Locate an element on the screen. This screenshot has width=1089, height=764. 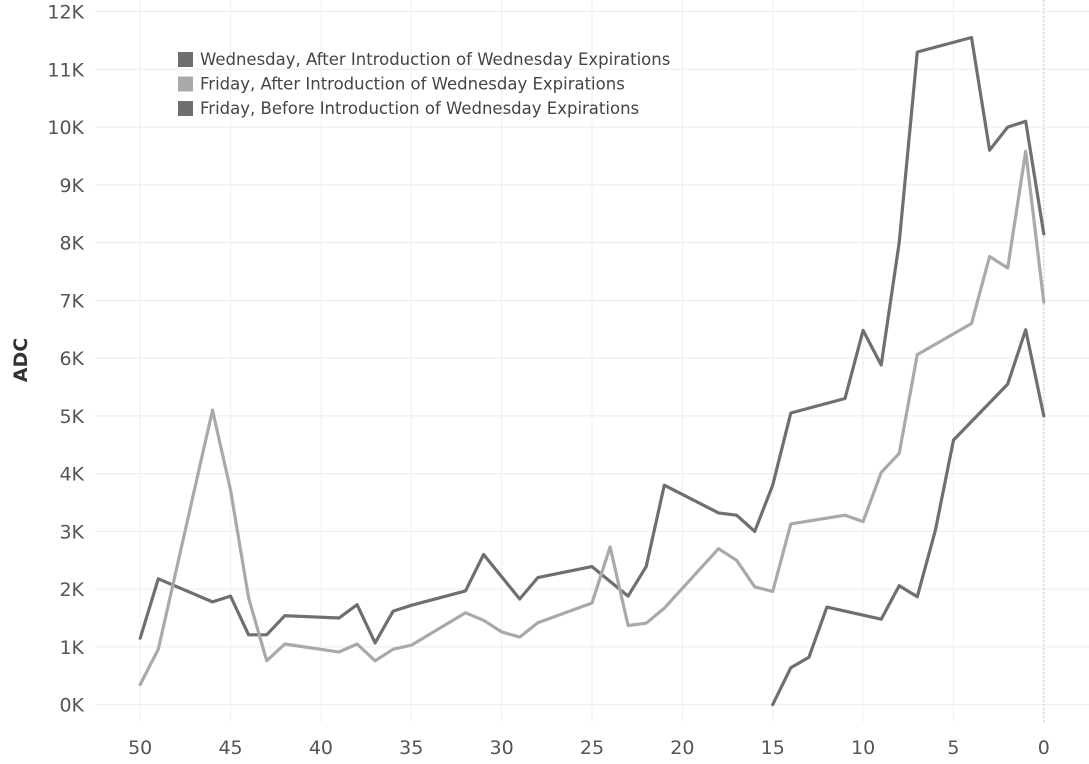
y-tick-label: 7K is located at coordinates (71, 301).